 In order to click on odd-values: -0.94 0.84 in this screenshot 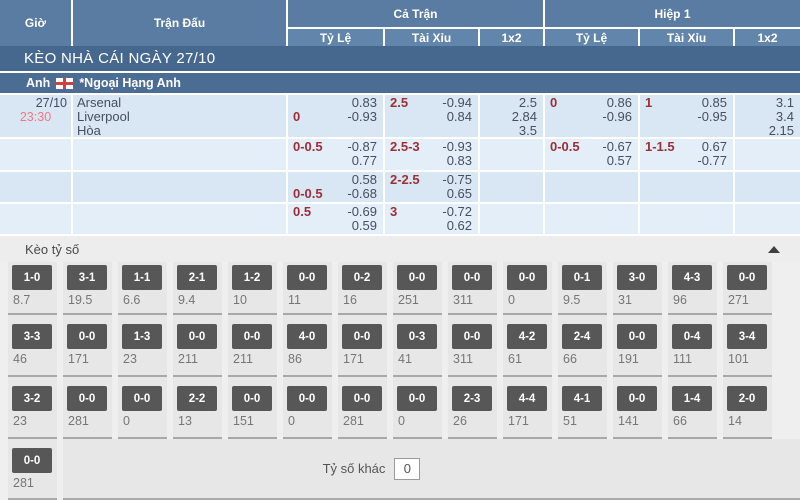, I will do `click(457, 116)`.